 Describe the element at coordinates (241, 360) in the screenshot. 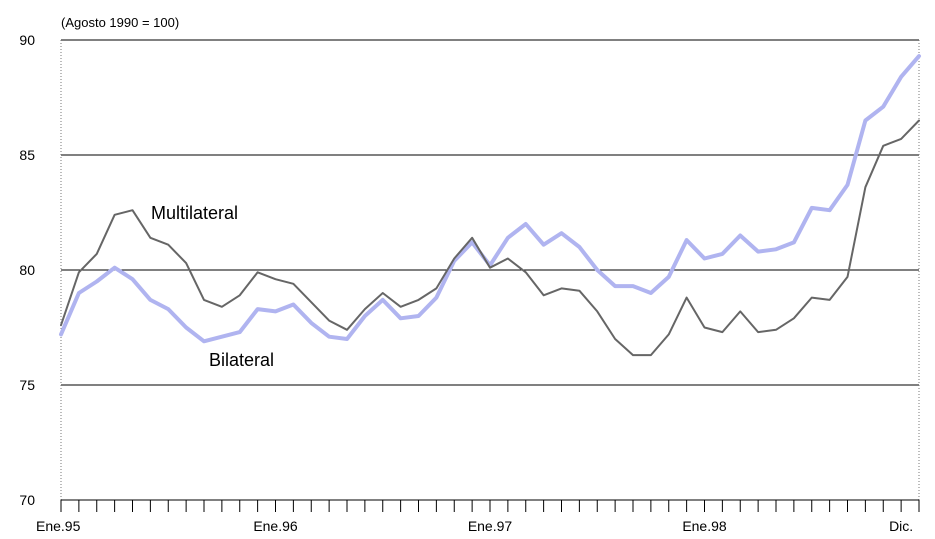

I see `series-label-bilateral: Bilateral` at that location.